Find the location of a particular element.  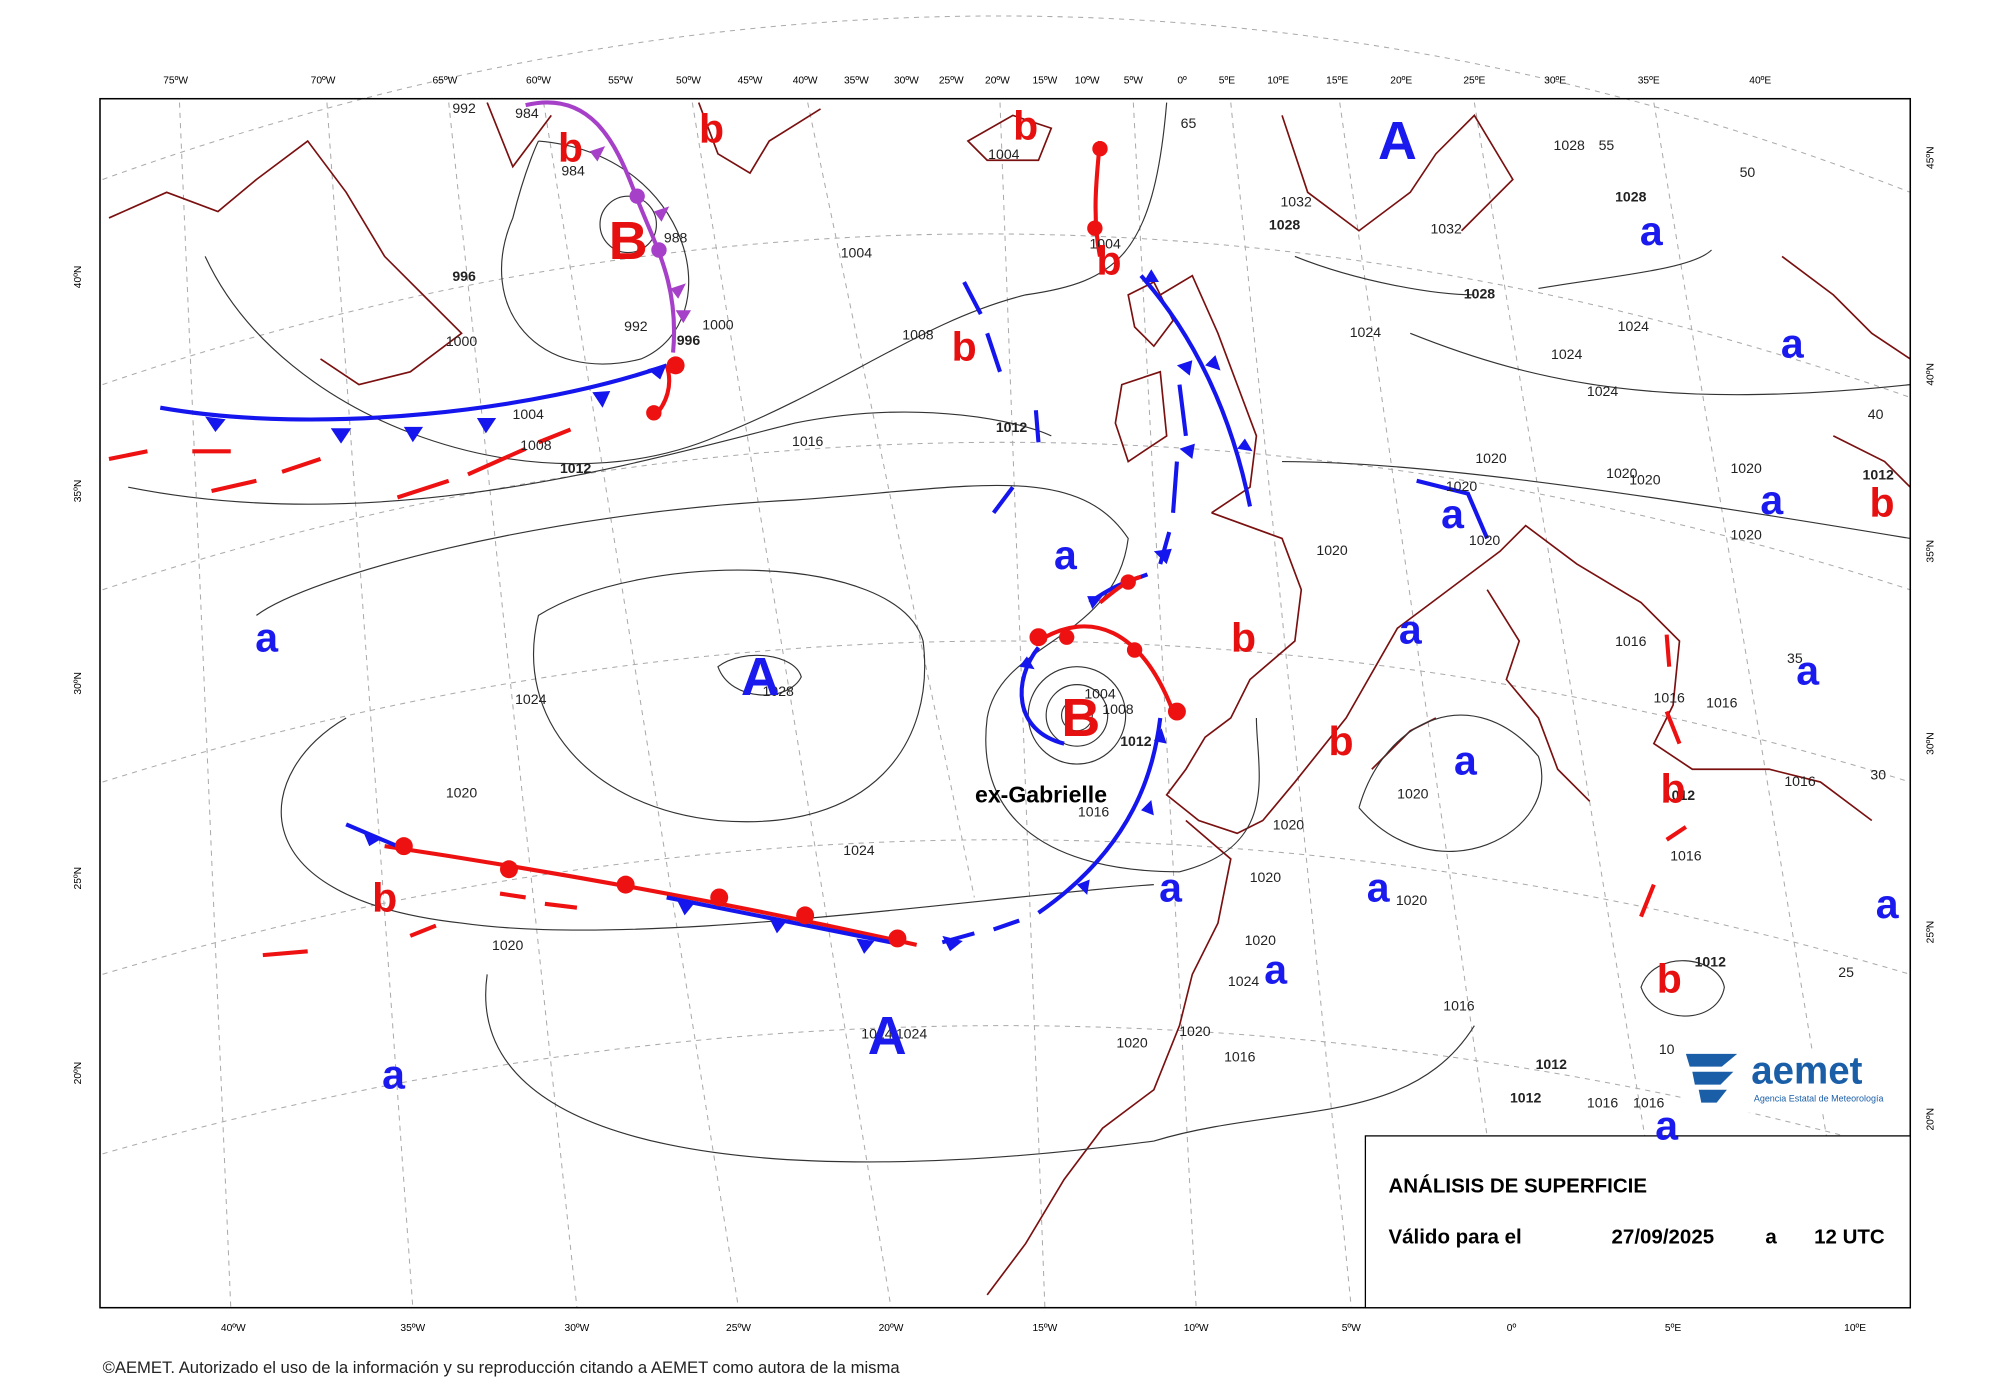

pressure-center-major: A is located at coordinates (1397, 141).